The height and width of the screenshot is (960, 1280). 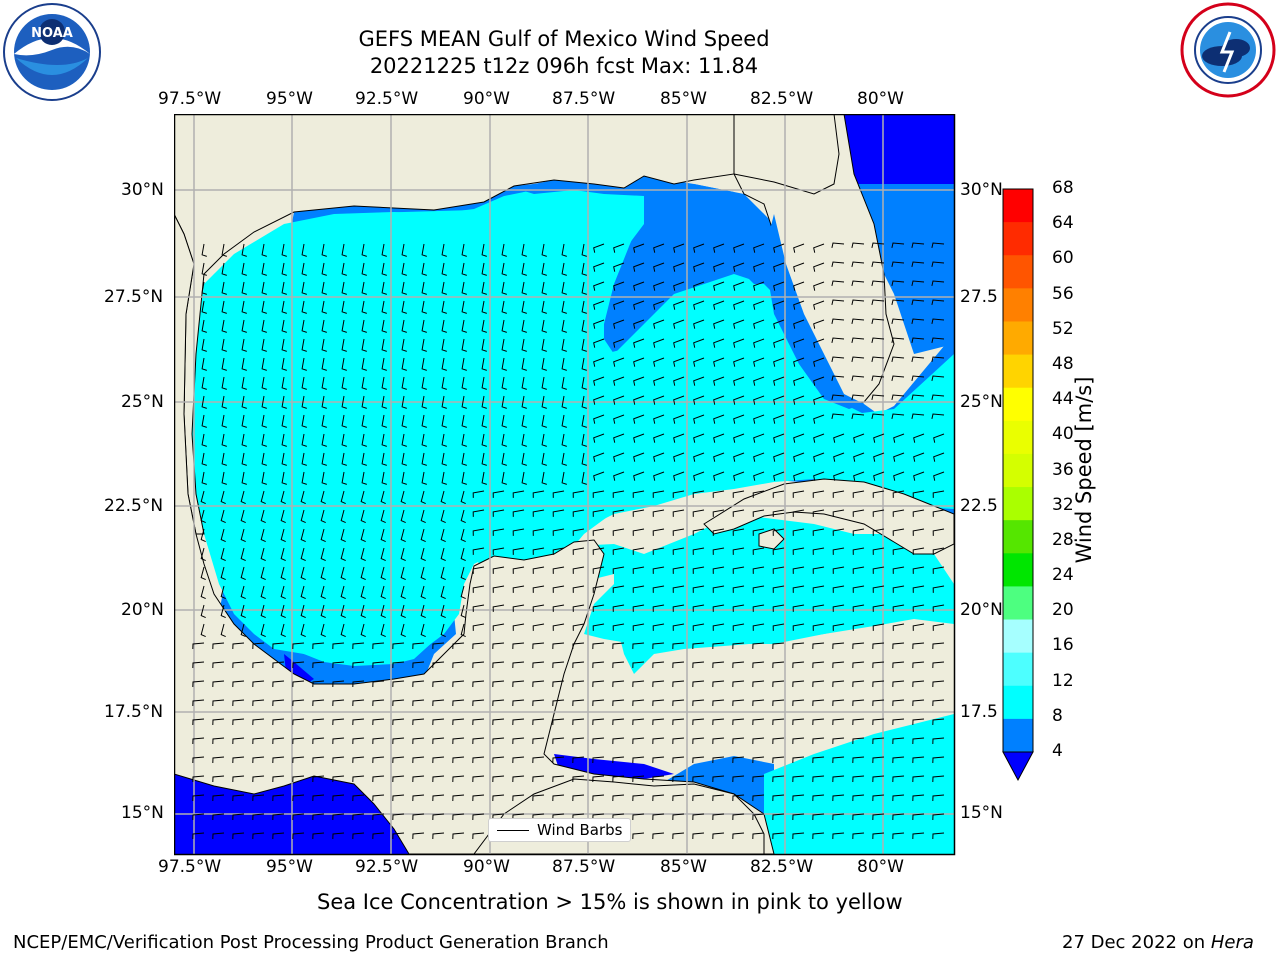 I want to click on lat-label: 30°N, so click(x=142, y=190).